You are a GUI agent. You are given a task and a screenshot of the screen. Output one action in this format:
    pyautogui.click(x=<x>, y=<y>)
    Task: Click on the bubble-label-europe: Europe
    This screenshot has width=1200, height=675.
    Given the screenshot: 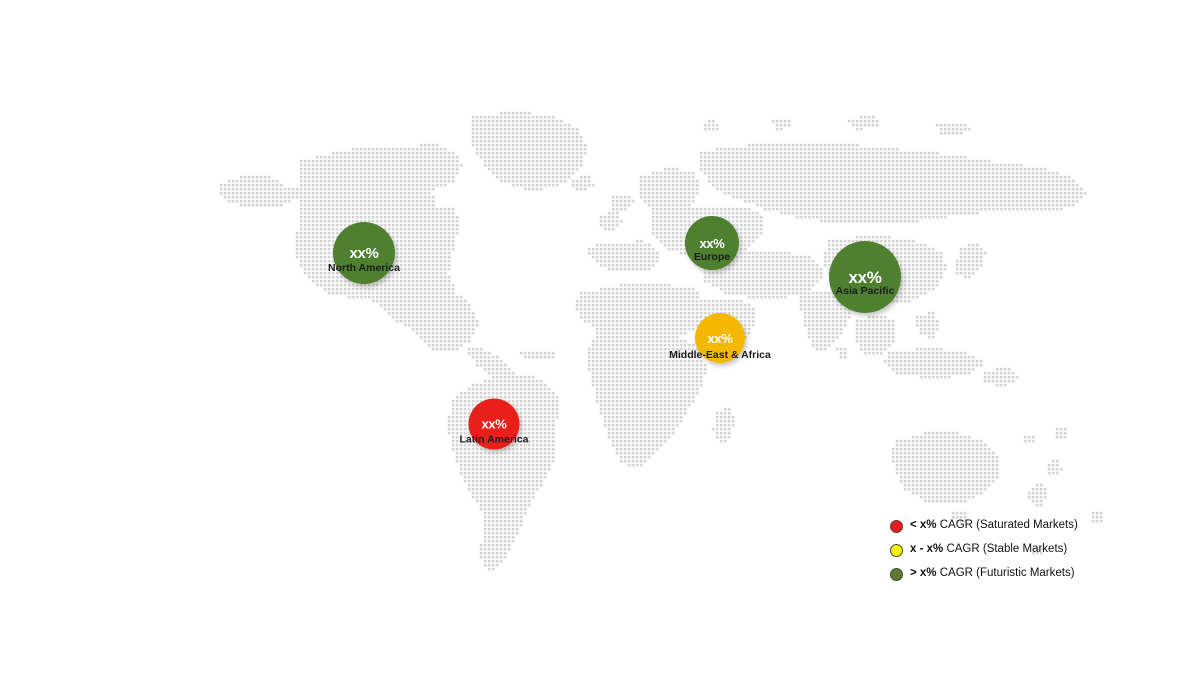 What is the action you would take?
    pyautogui.click(x=712, y=257)
    